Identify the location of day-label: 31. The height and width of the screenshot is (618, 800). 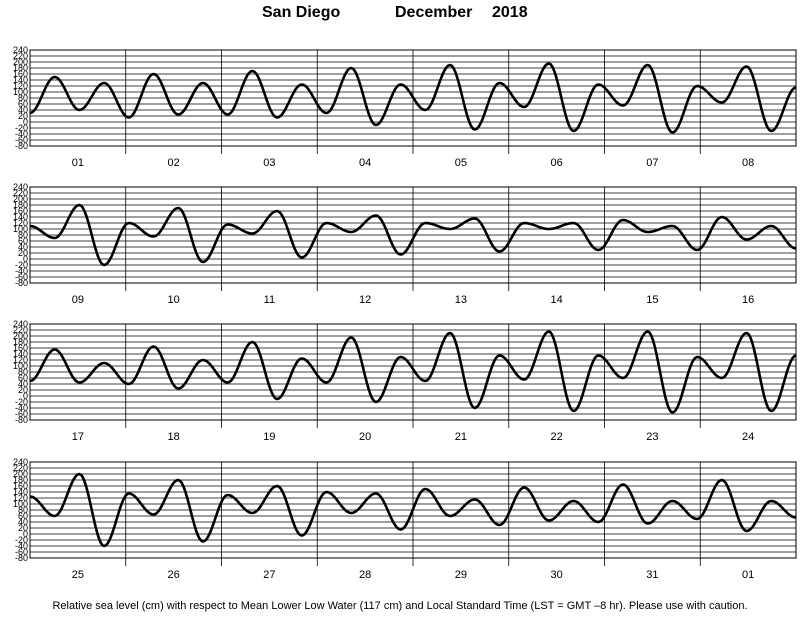
(652, 575).